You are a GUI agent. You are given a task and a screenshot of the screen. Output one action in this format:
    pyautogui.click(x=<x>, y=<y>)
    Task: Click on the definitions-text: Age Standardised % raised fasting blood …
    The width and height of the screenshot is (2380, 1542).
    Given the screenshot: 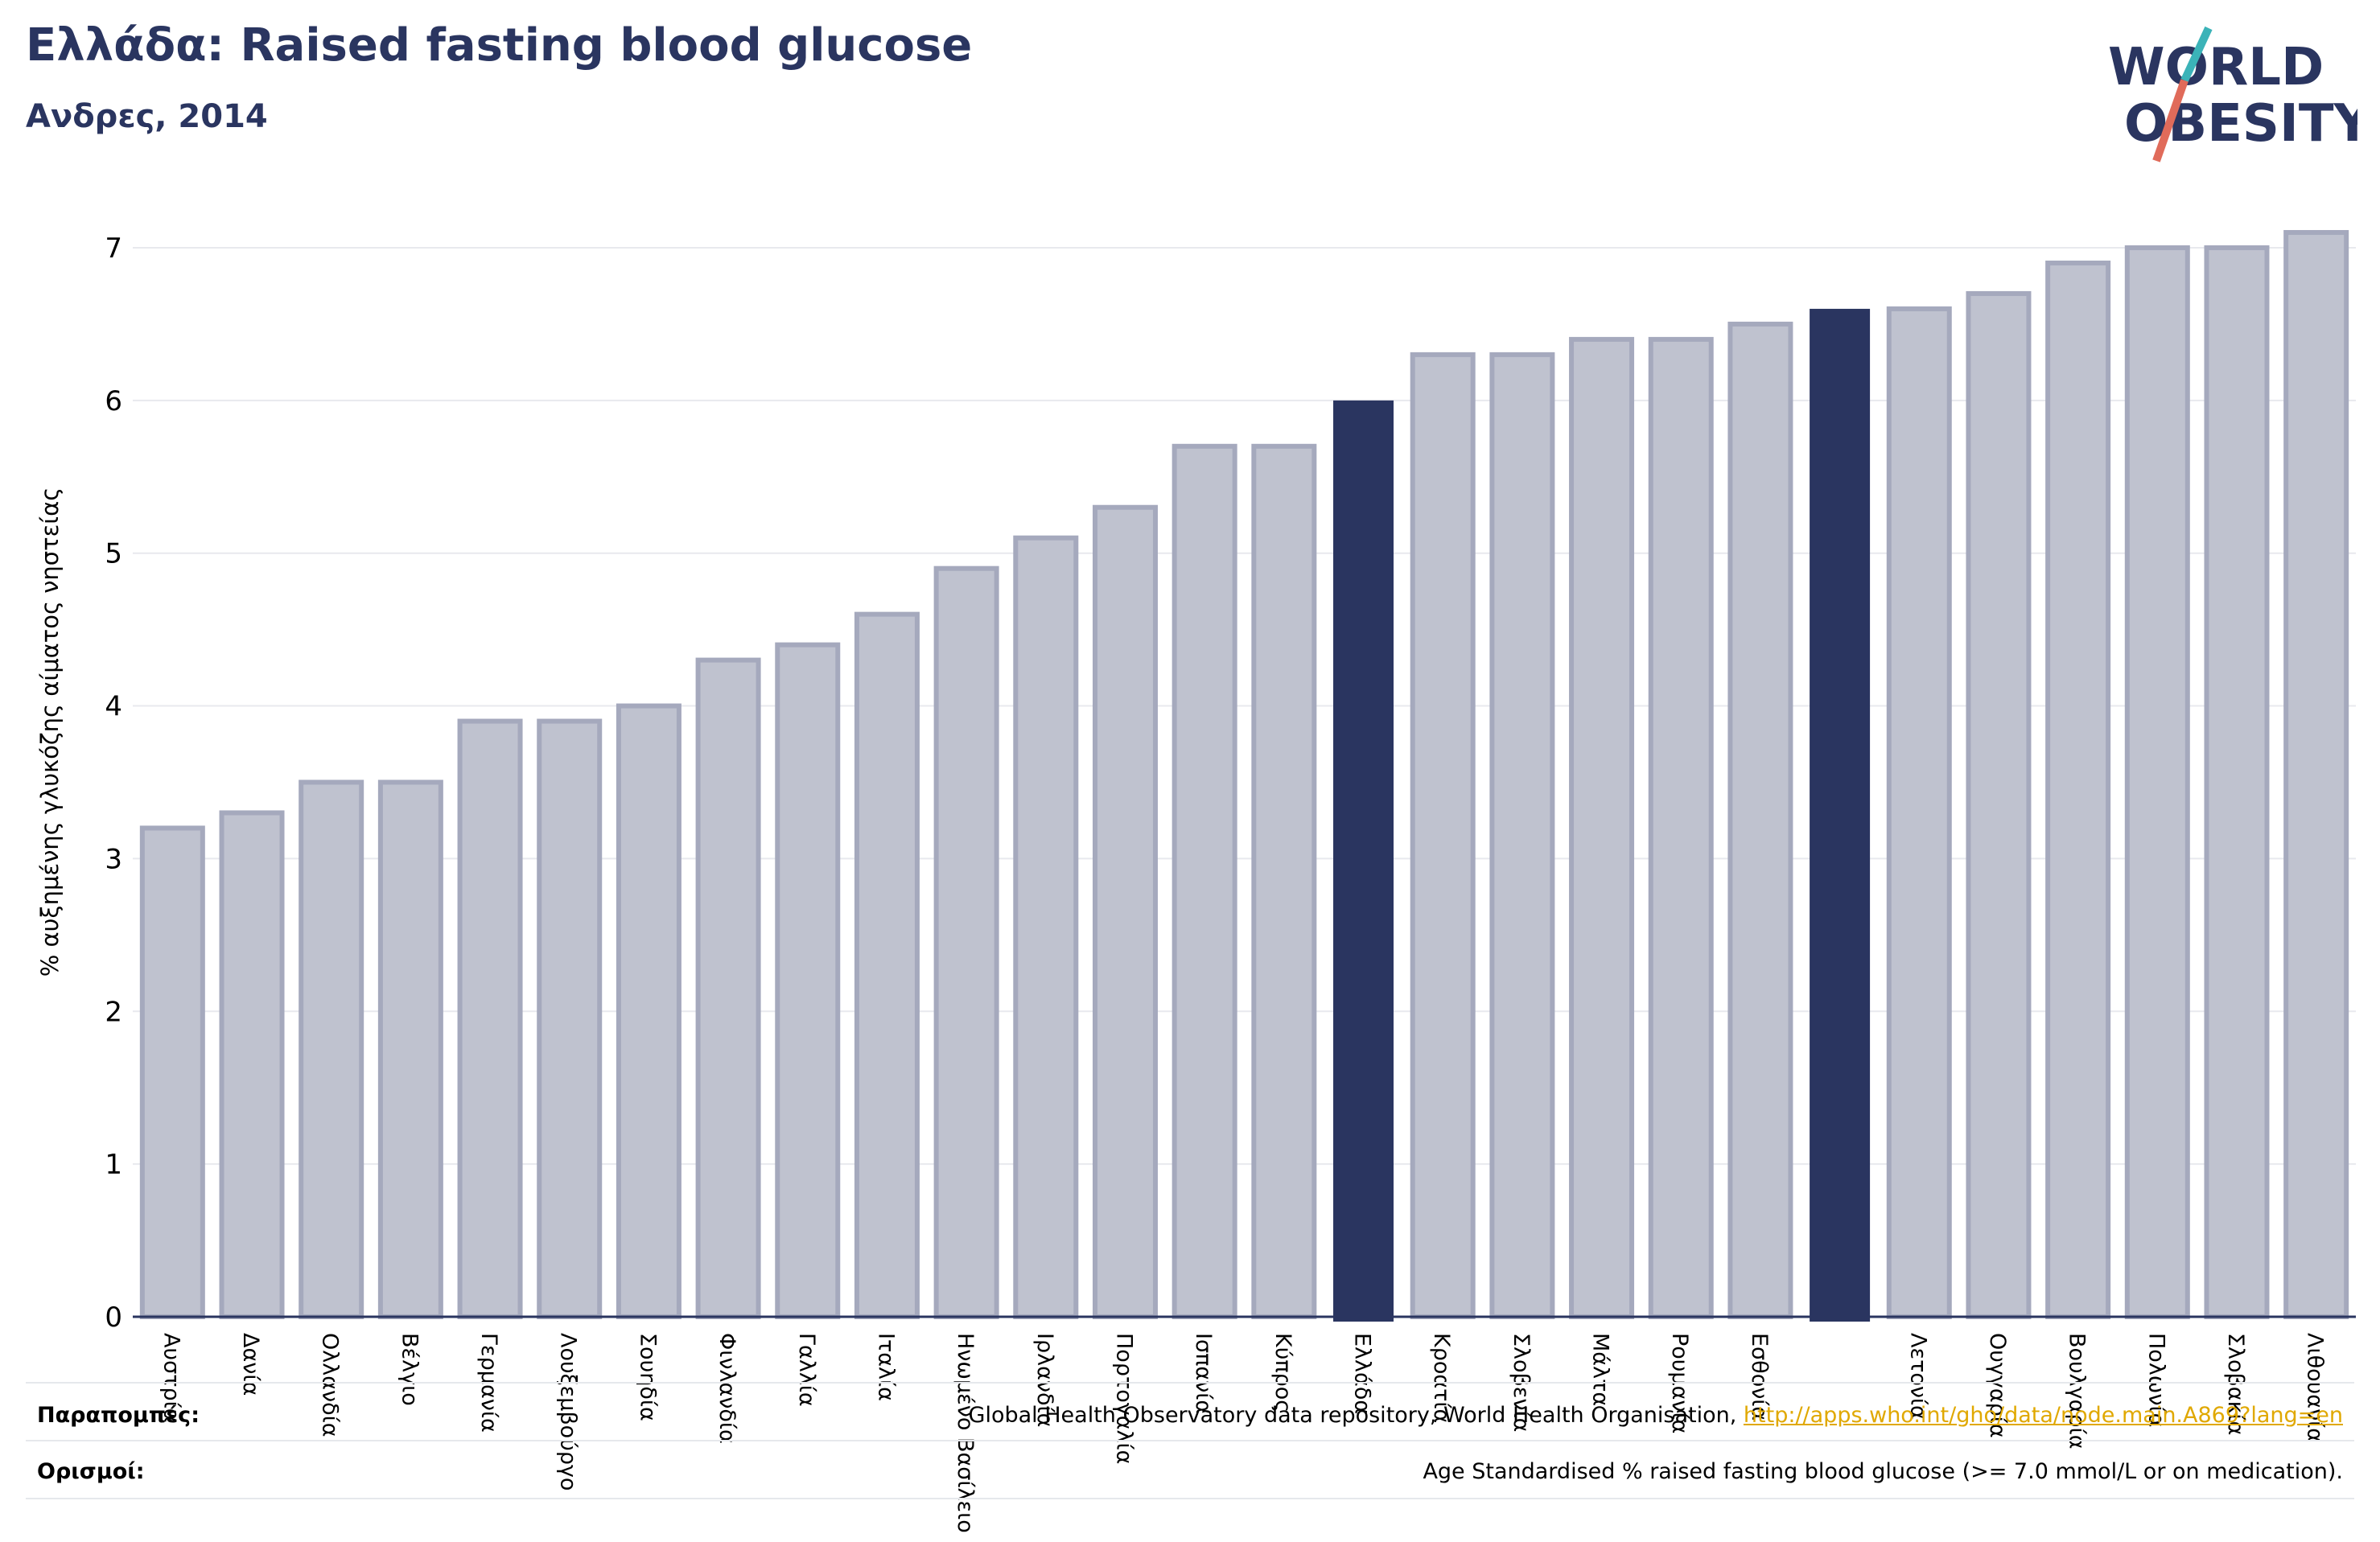 What is the action you would take?
    pyautogui.click(x=1883, y=1471)
    